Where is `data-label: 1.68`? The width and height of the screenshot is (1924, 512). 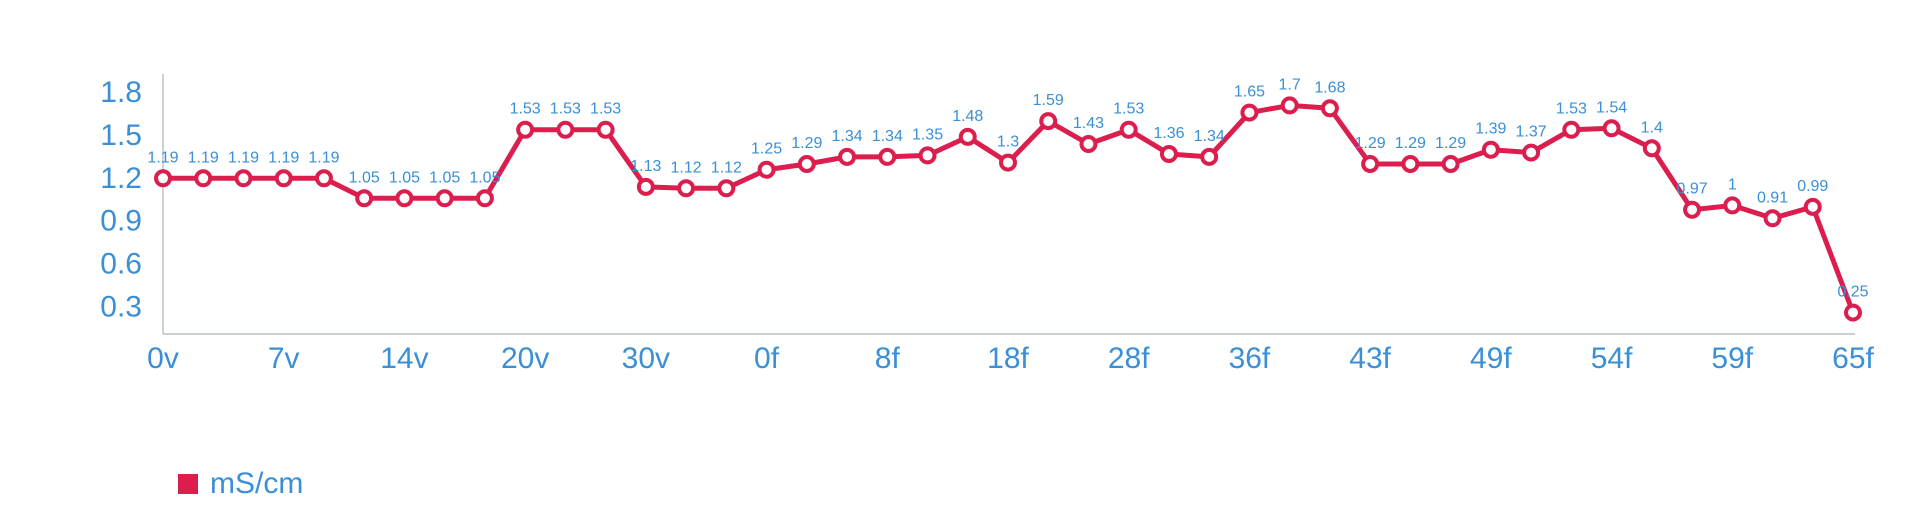
data-label: 1.68 is located at coordinates (1329, 87).